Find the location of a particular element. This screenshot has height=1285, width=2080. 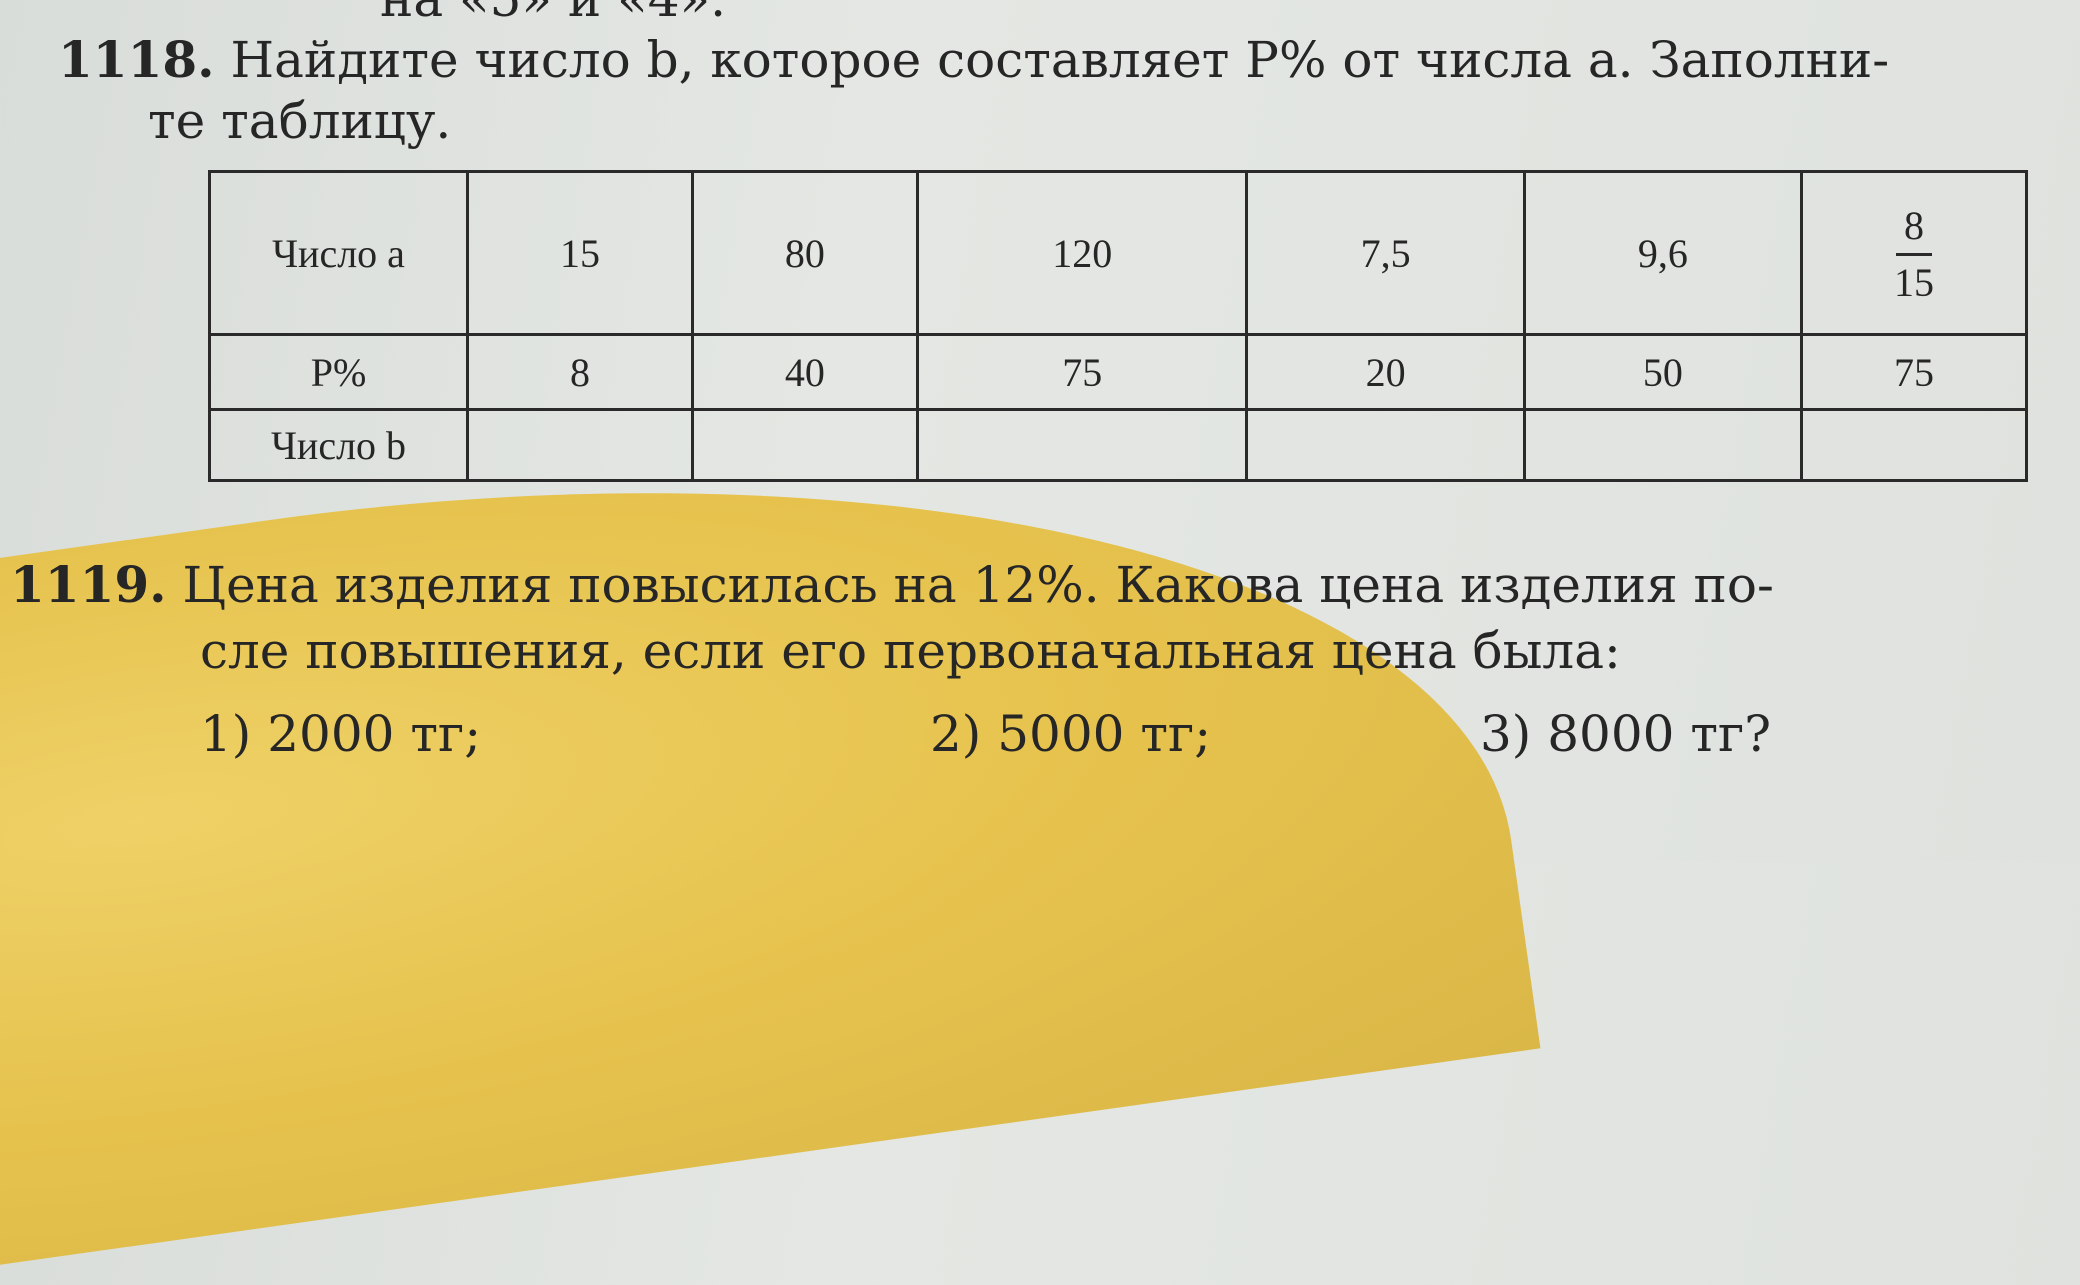

table-row: P% 8 40 75 20 50 75 is located at coordinates (1118, 372).